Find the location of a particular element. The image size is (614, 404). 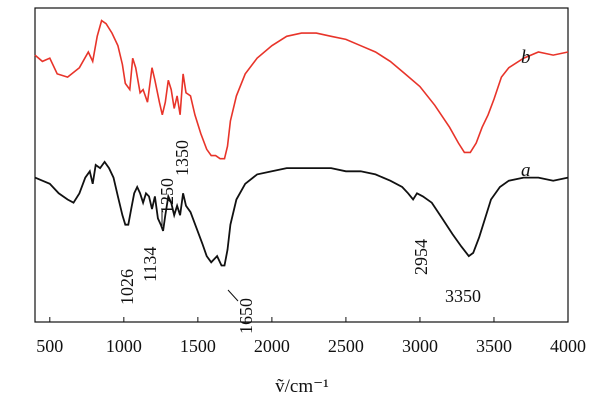

series-label-a: a is located at coordinates (526, 170).